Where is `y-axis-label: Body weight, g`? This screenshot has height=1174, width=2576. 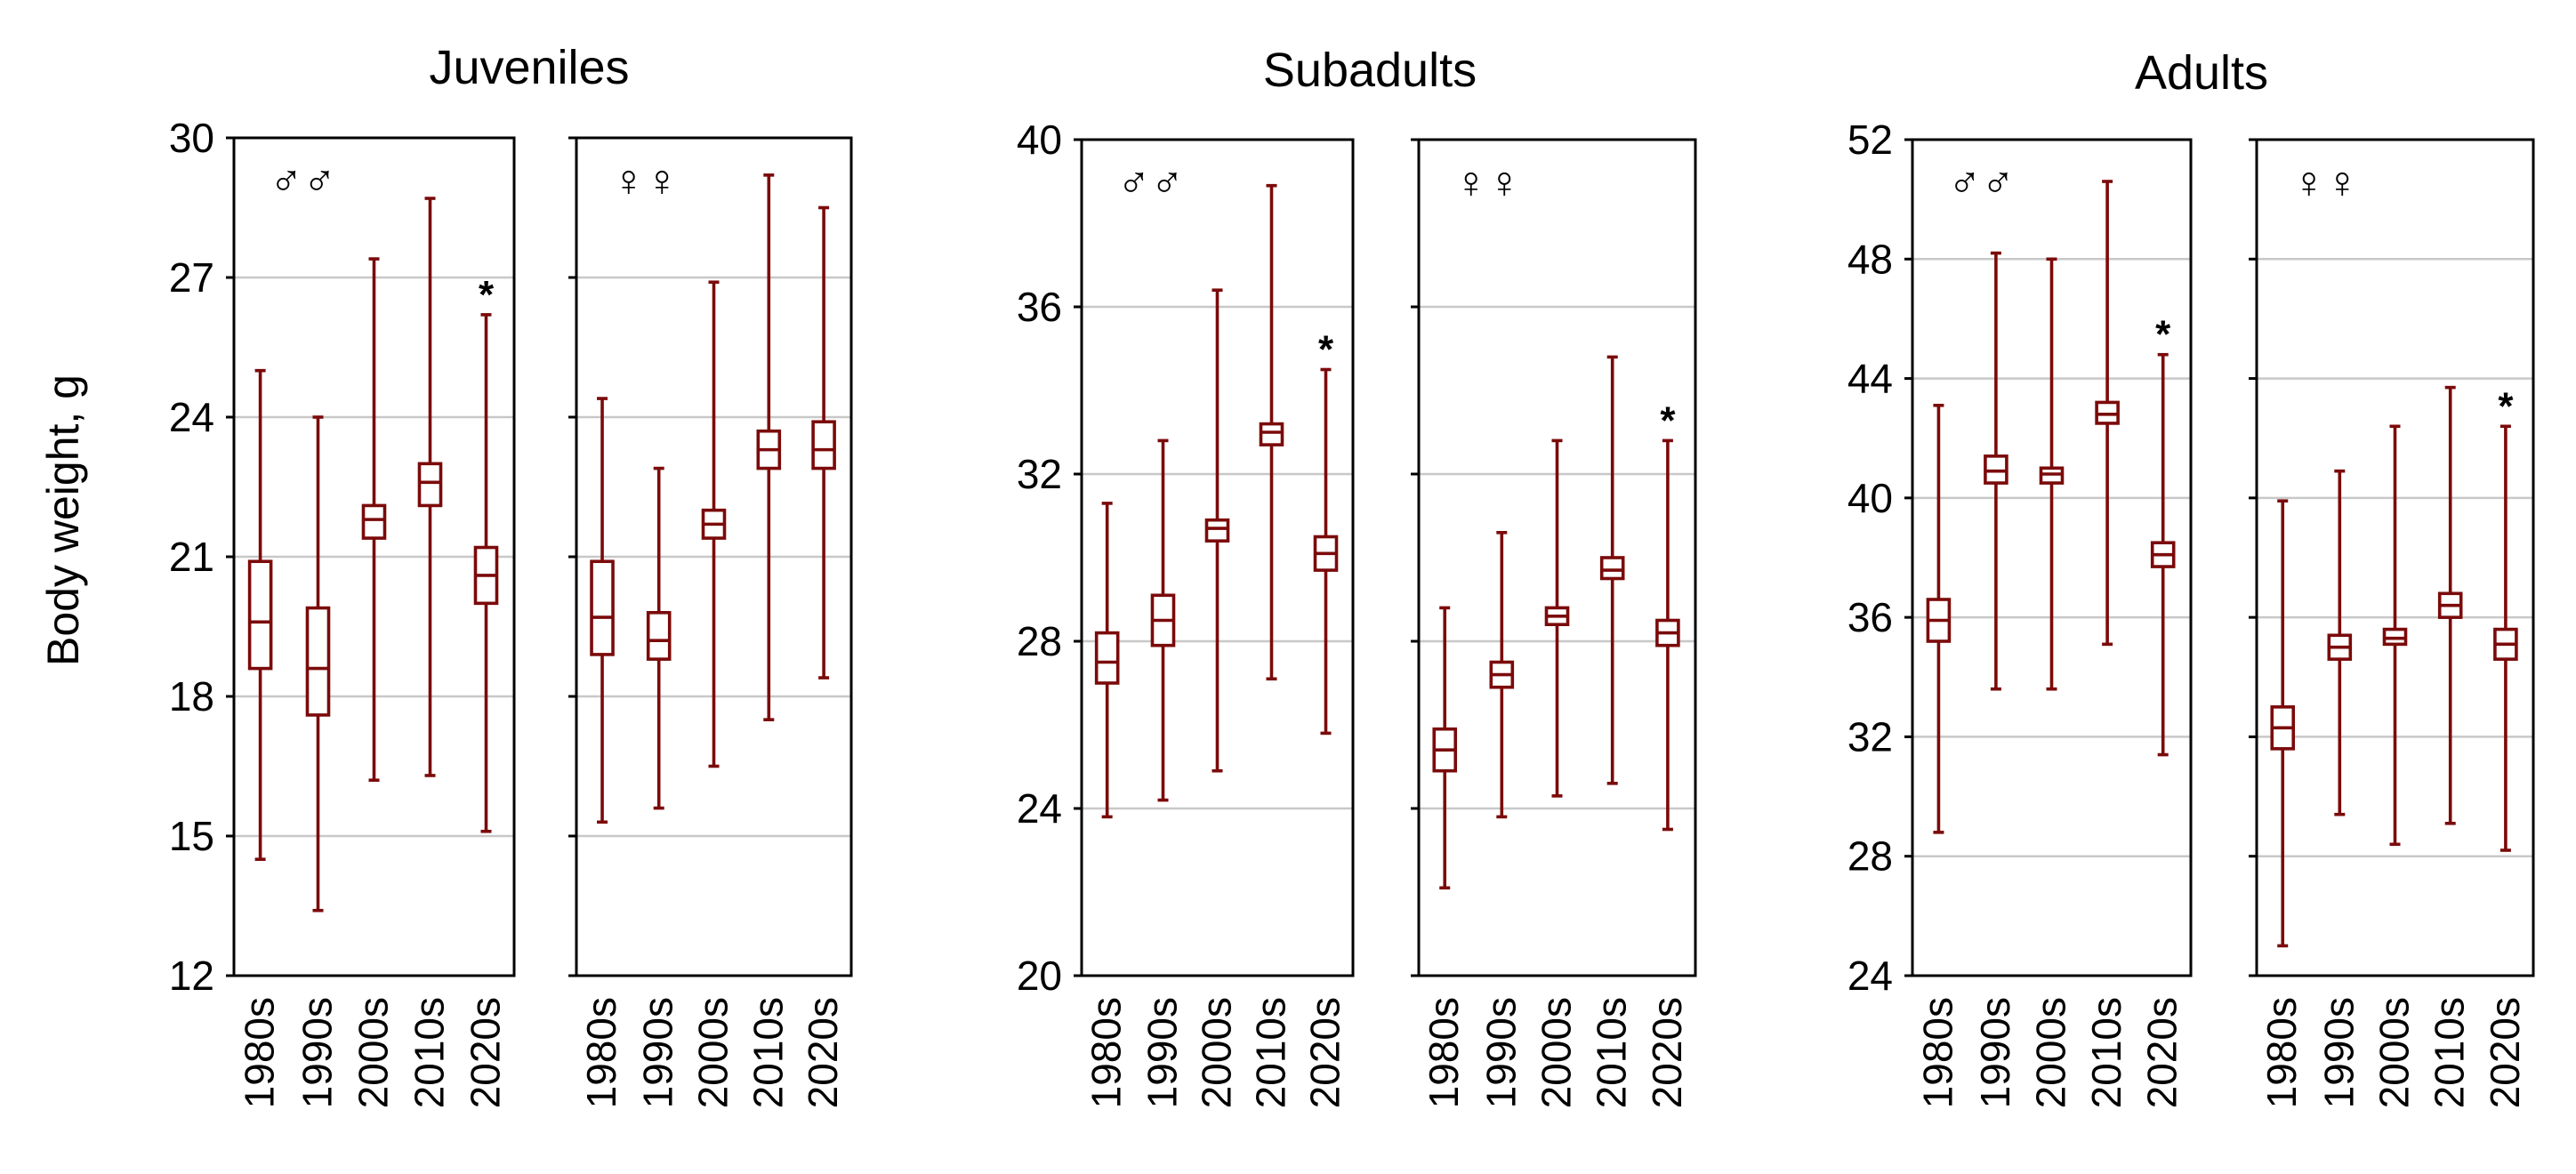 y-axis-label: Body weight, g is located at coordinates (63, 520).